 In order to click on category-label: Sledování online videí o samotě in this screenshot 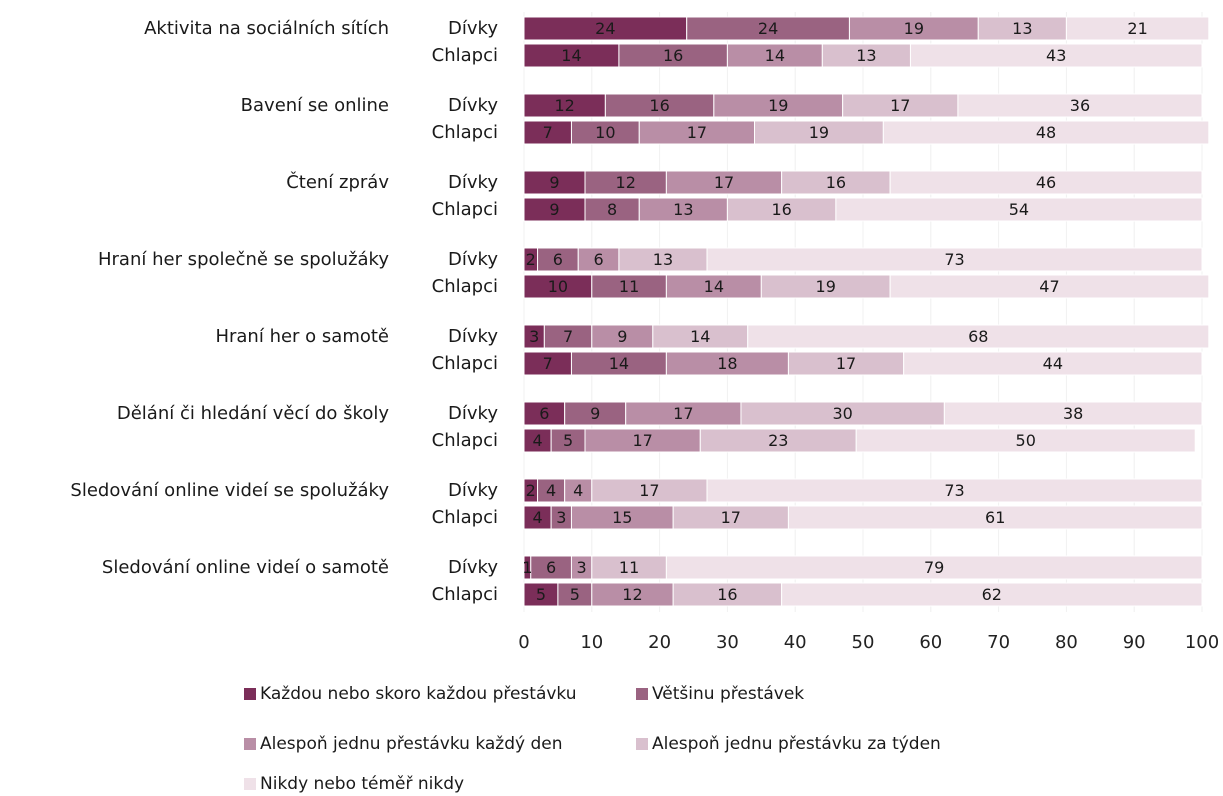, I will do `click(245, 567)`.